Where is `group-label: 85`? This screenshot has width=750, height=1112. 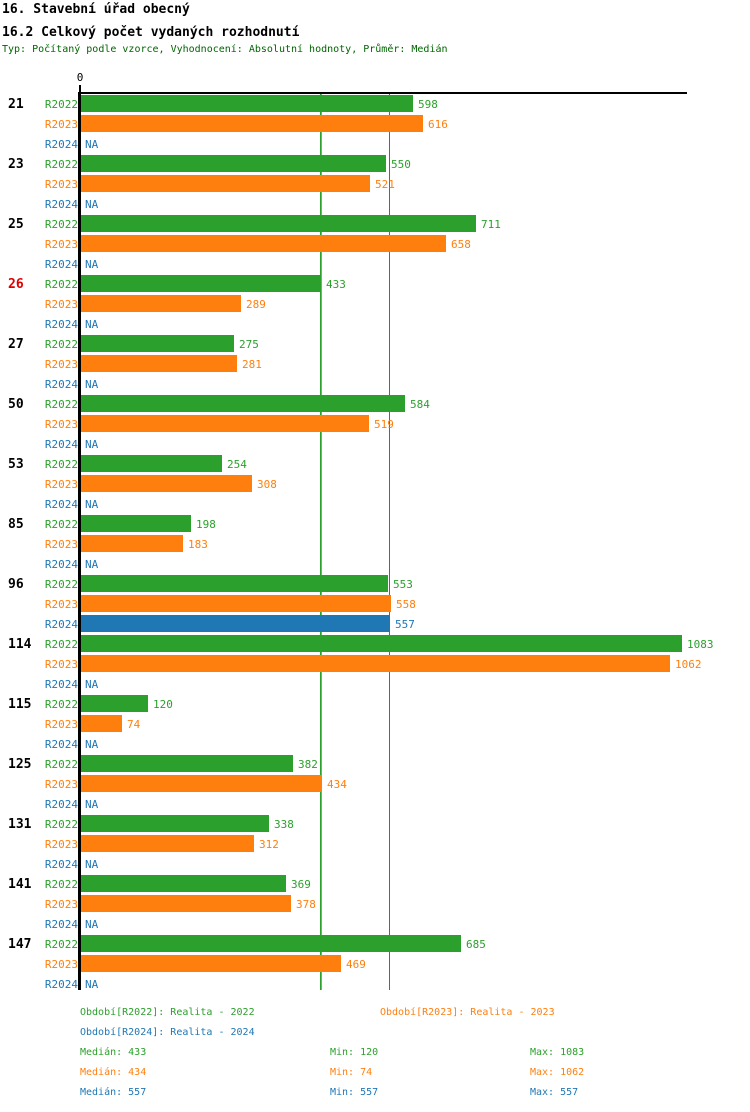
group-label: 85 is located at coordinates (16, 524).